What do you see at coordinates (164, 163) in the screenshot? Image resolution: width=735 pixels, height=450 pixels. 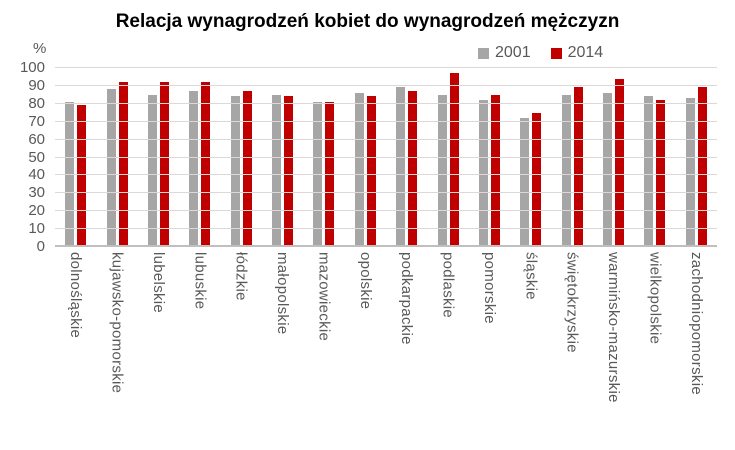 I see `bar-2014-lubelskie` at bounding box center [164, 163].